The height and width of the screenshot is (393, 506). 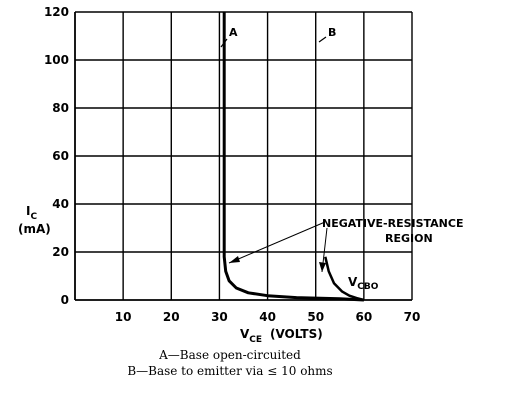 I want to click on y-tick-labels: 0 20 40 60 80 100 120, so click(x=56, y=156).